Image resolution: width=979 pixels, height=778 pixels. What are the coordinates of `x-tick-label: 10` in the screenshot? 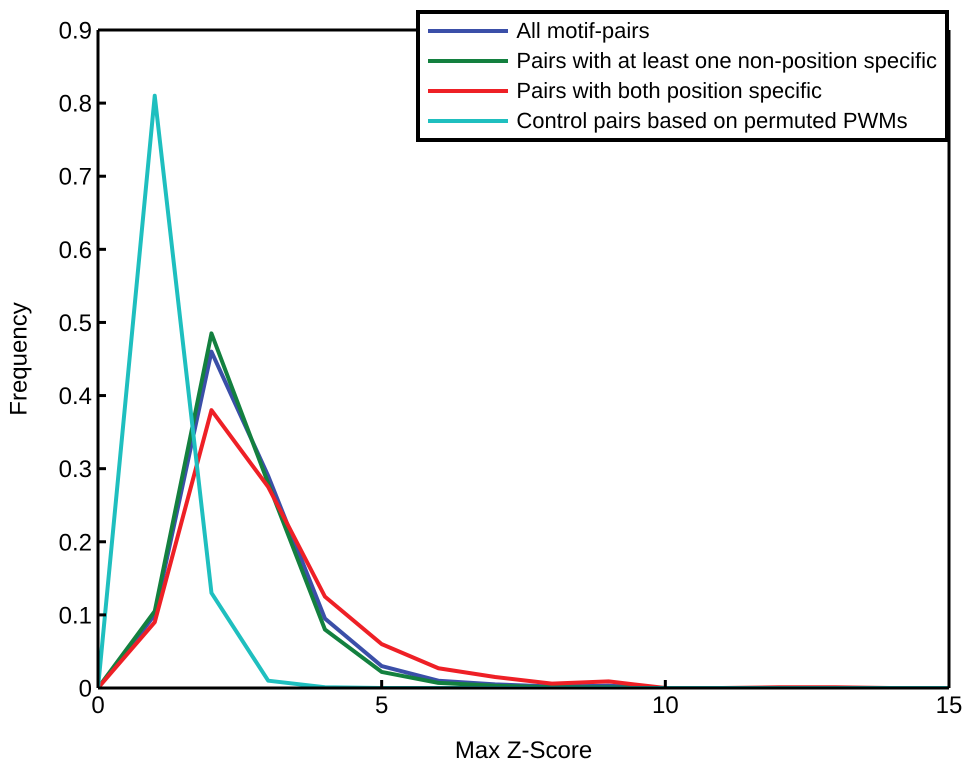 It's located at (665, 706).